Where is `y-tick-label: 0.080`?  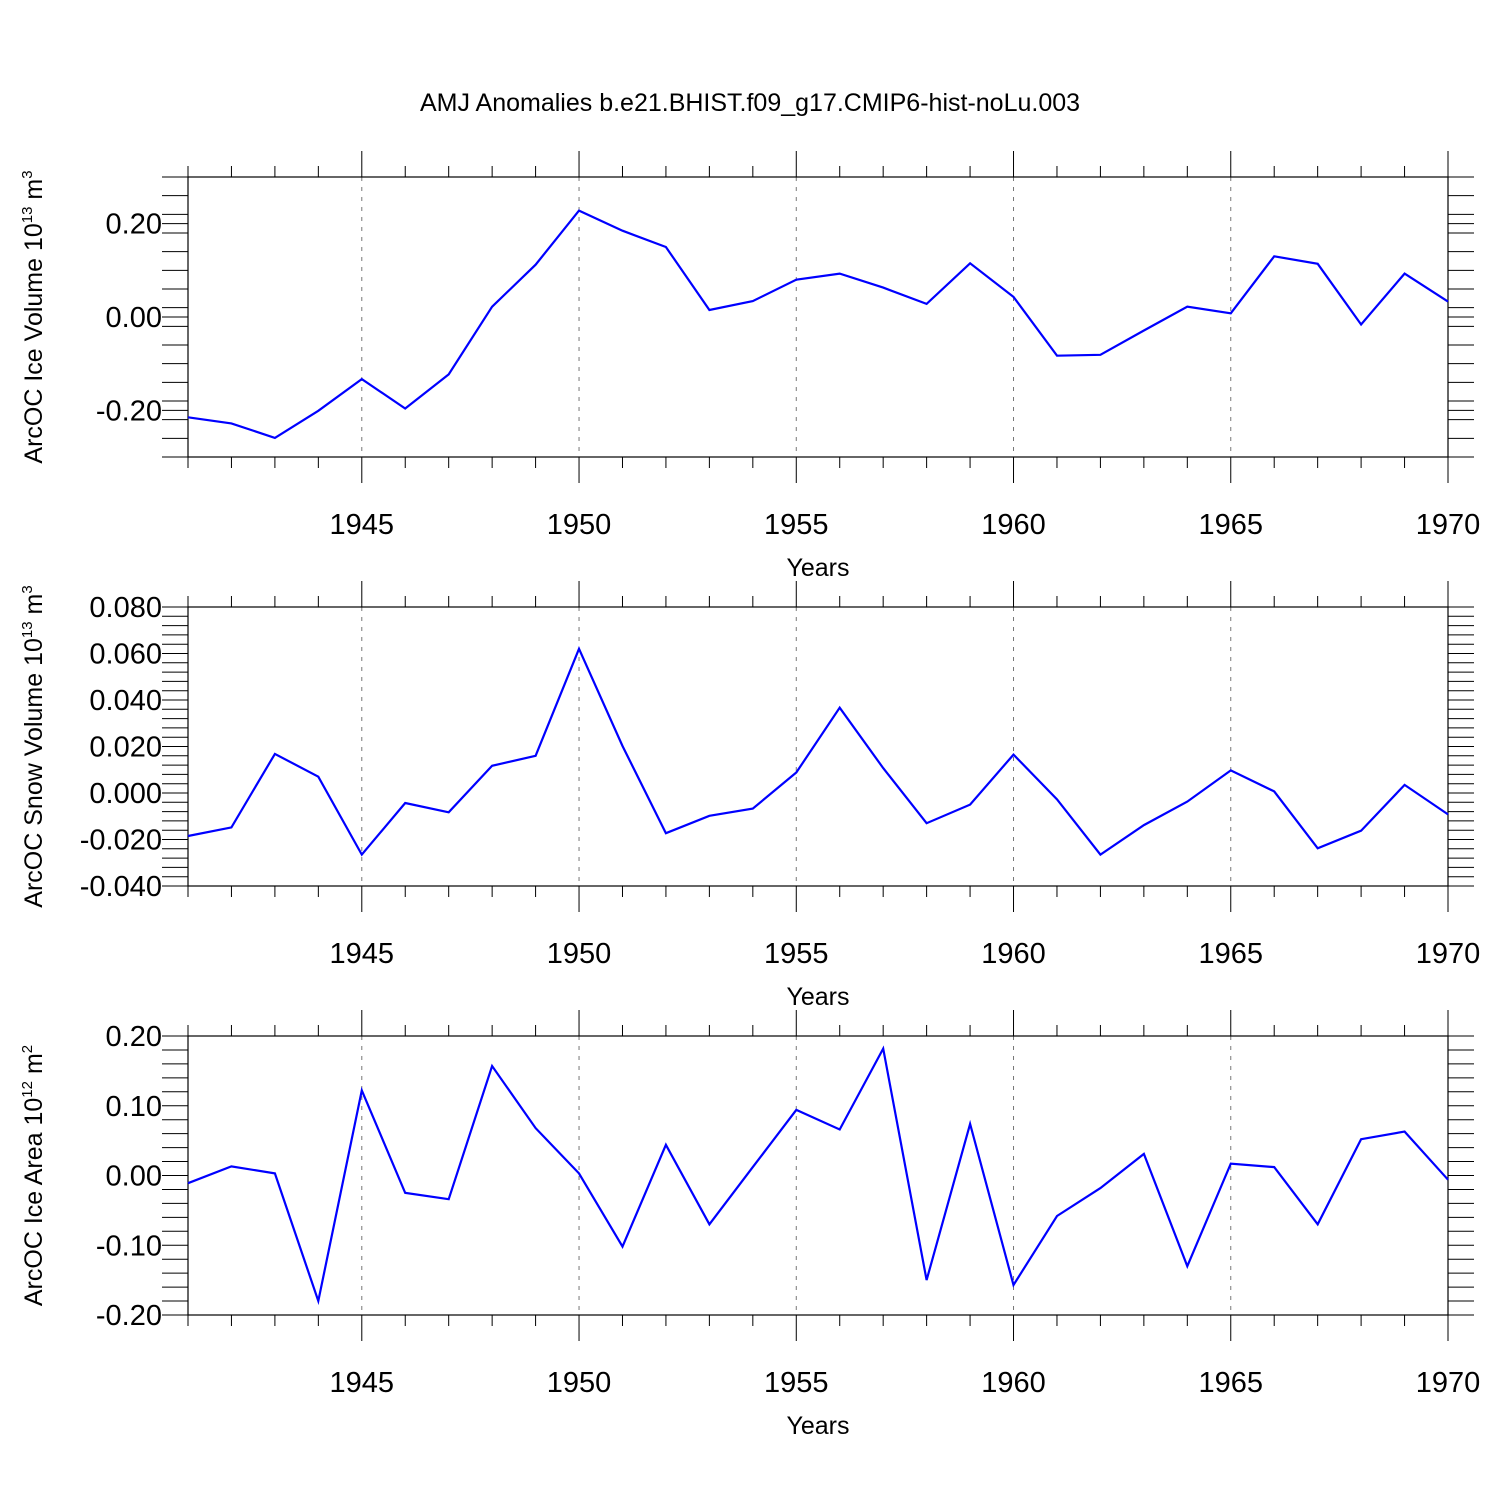
y-tick-label: 0.080 is located at coordinates (125, 608).